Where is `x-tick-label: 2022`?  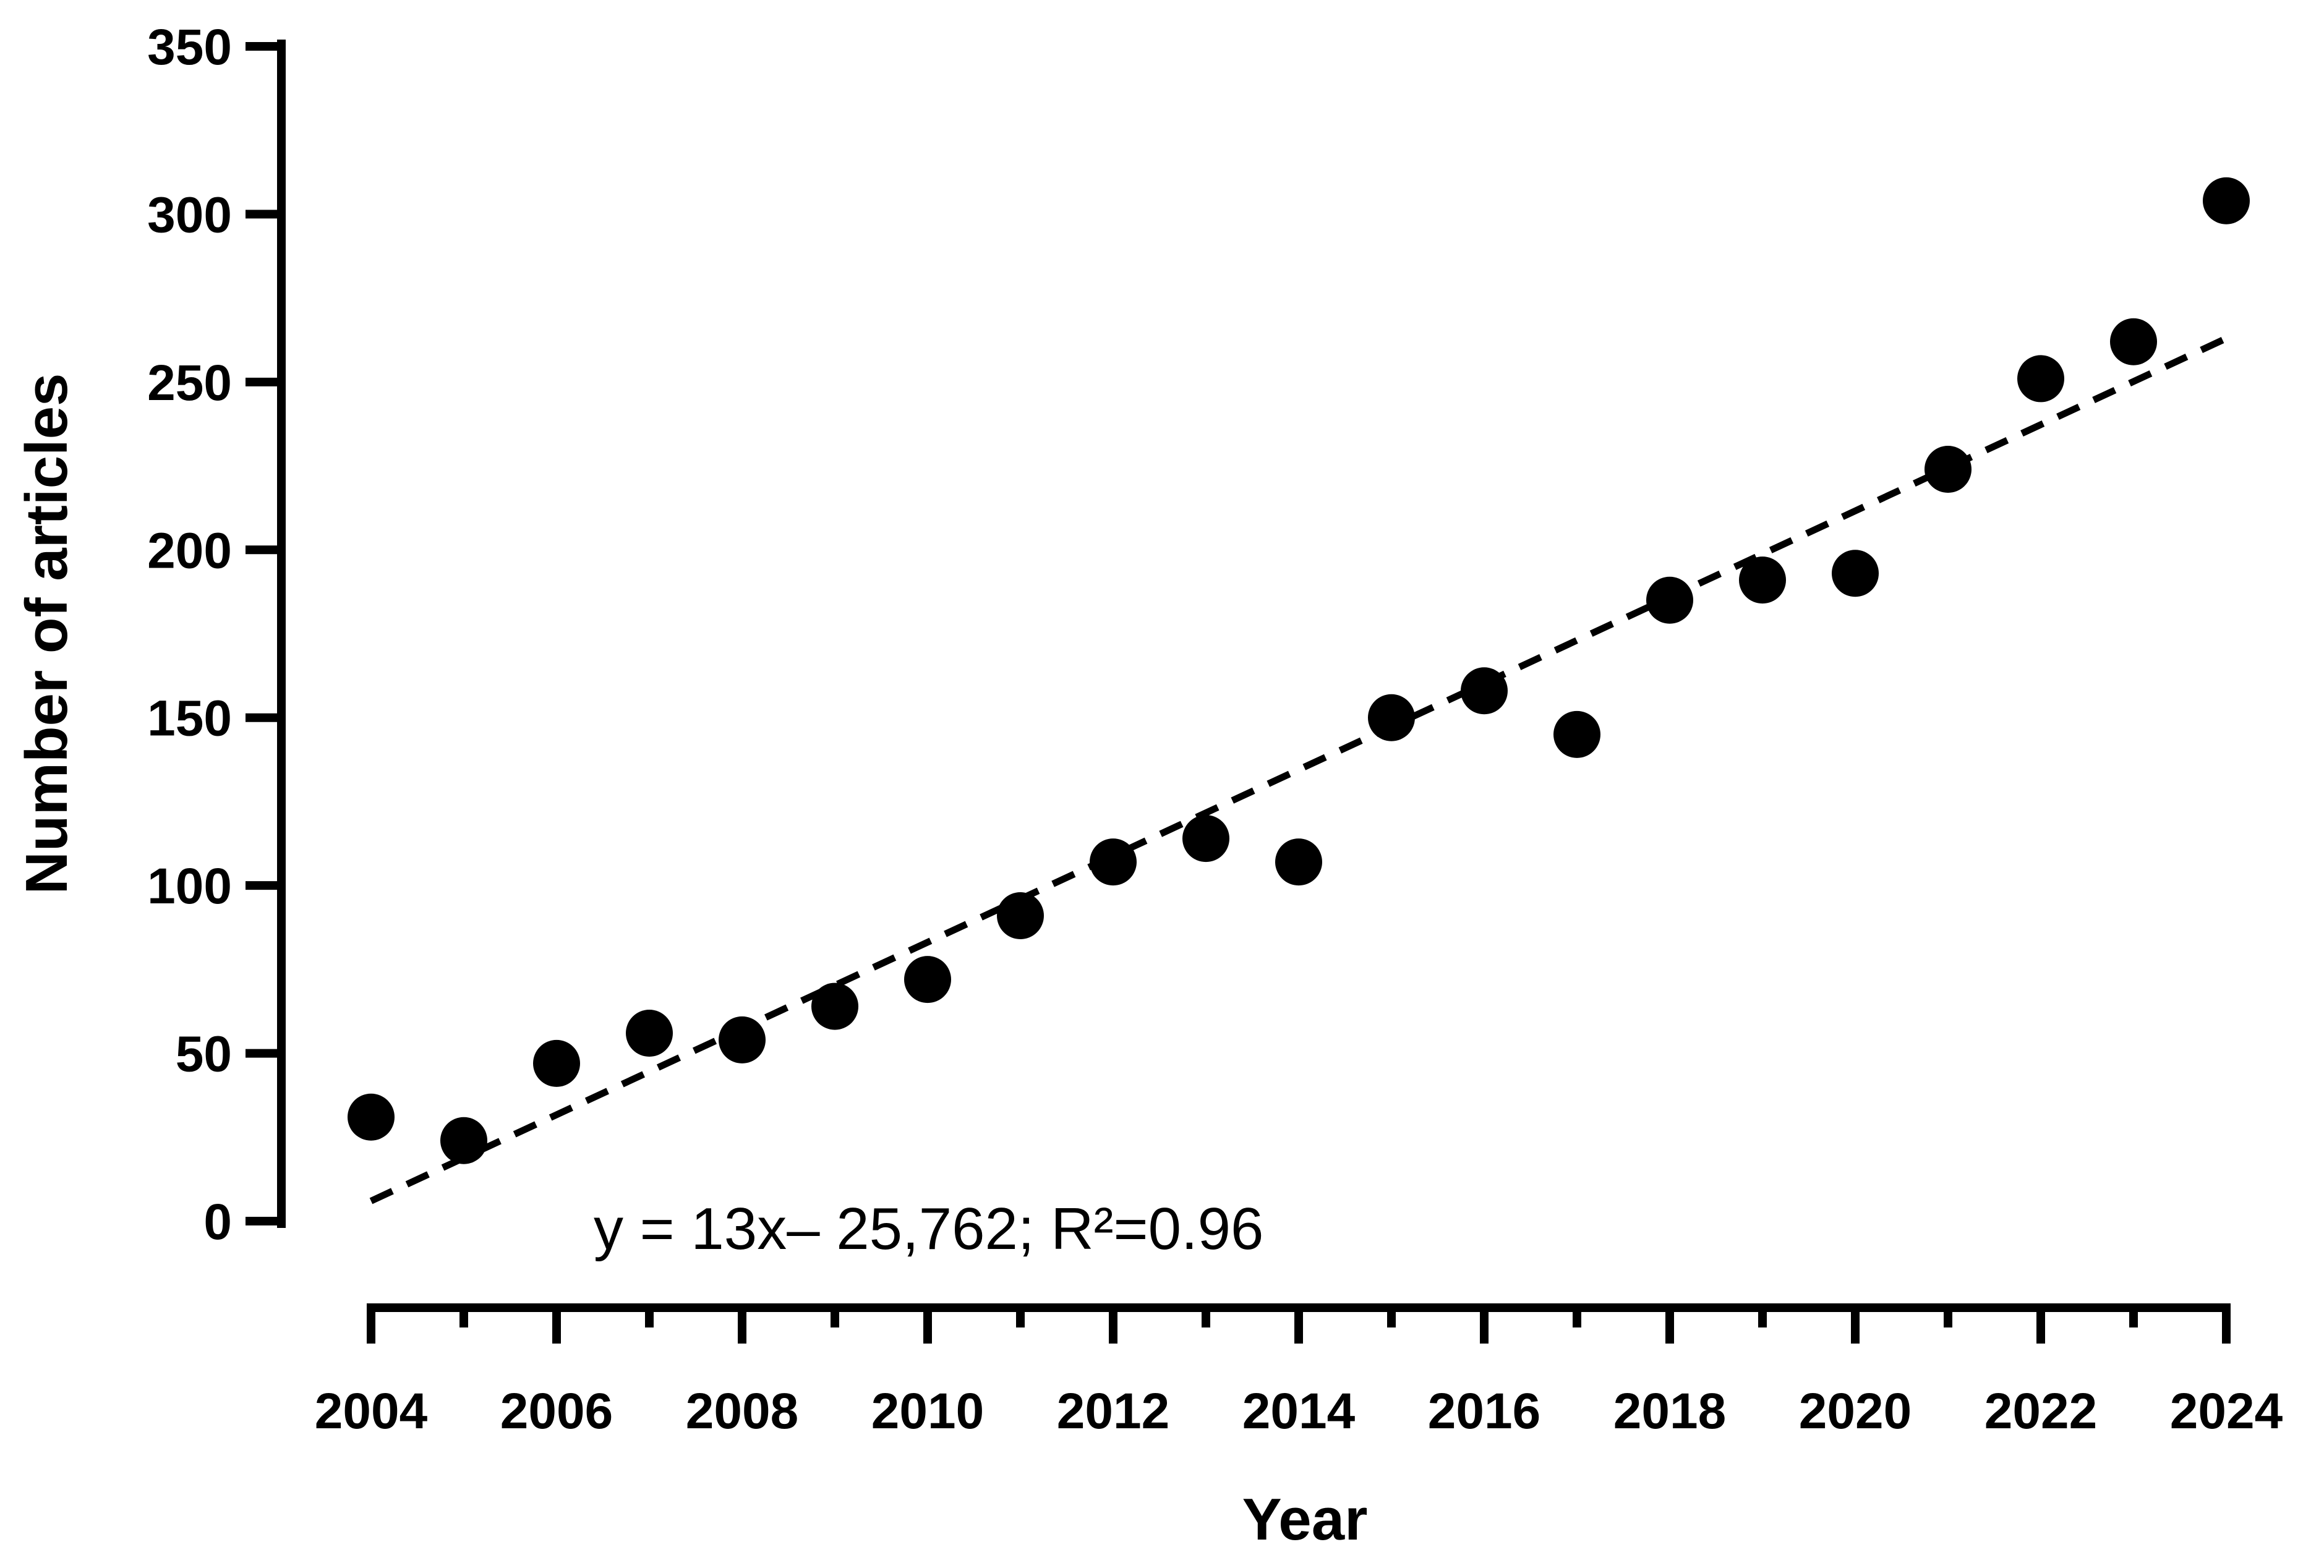 x-tick-label: 2022 is located at coordinates (2040, 1411).